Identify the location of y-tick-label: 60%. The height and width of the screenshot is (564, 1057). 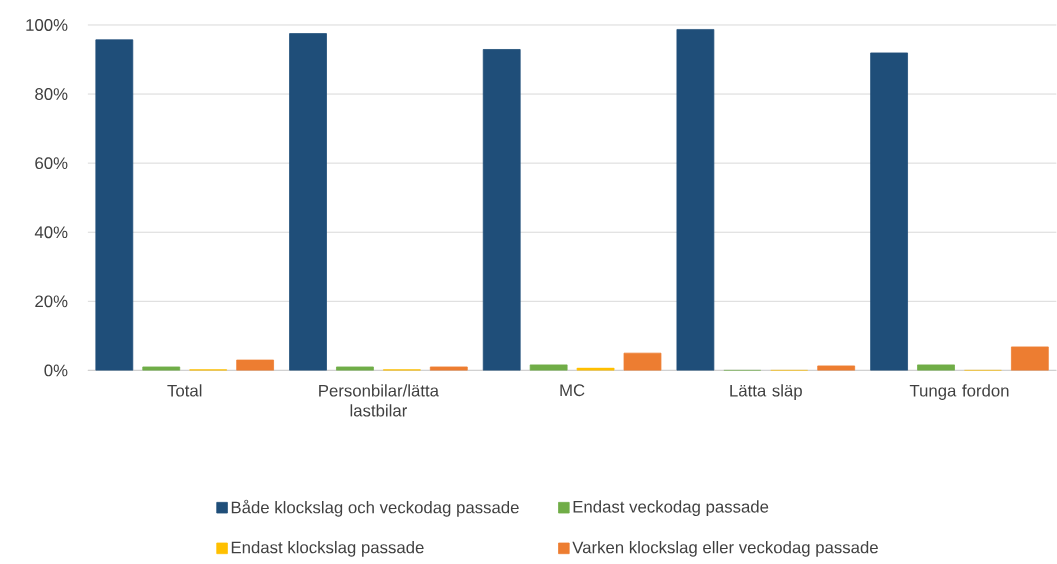
(51, 163).